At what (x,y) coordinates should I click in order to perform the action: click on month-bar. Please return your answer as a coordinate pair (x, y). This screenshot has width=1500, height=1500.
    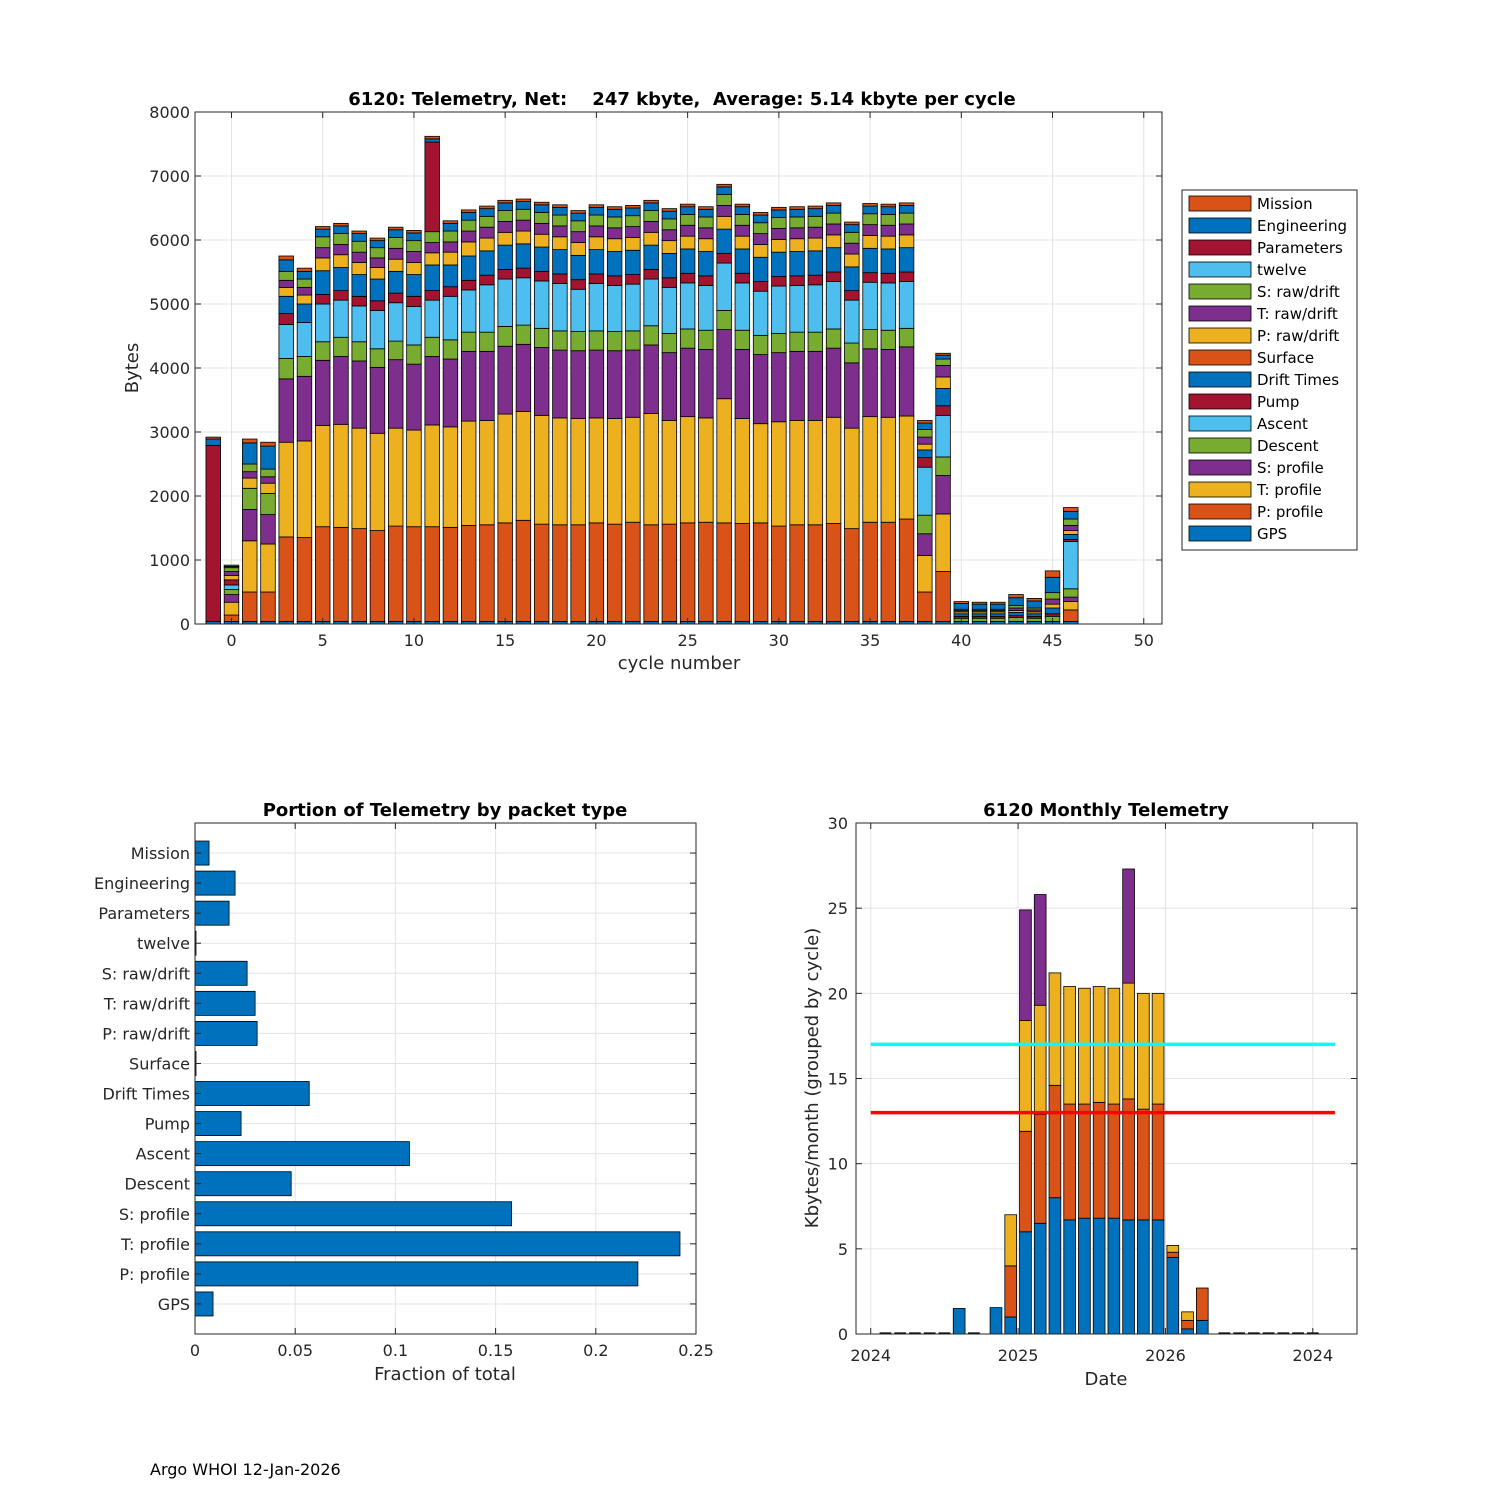
    Looking at the image, I should click on (1143, 1163).